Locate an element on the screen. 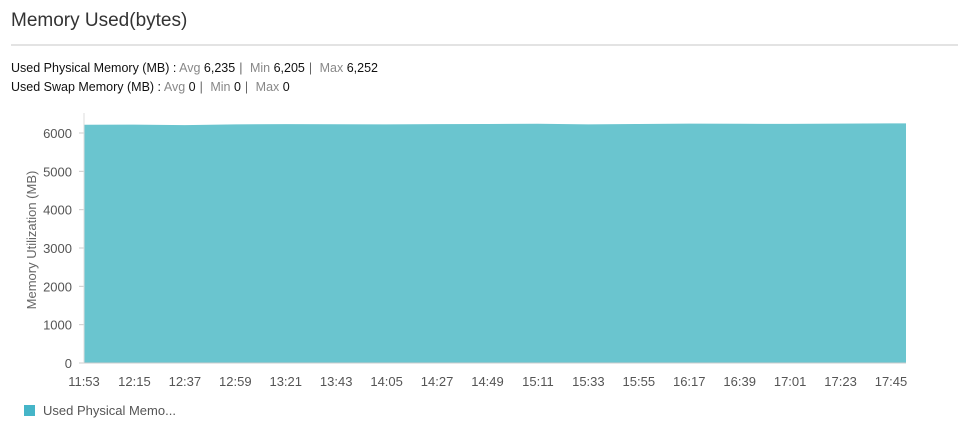  max-value: 6,252 is located at coordinates (362, 68).